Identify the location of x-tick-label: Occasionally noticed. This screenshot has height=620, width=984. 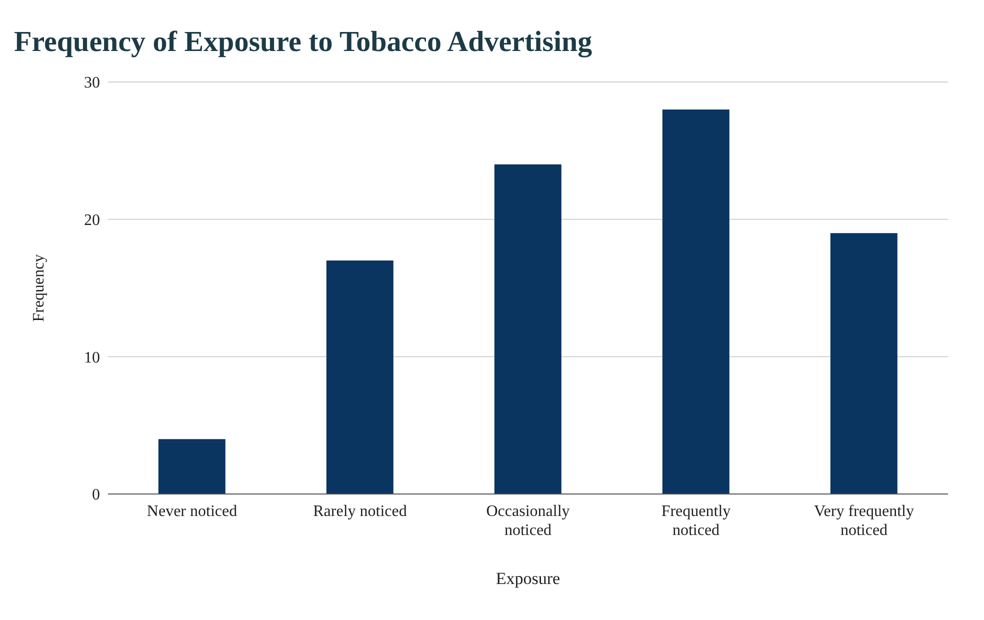
(528, 521).